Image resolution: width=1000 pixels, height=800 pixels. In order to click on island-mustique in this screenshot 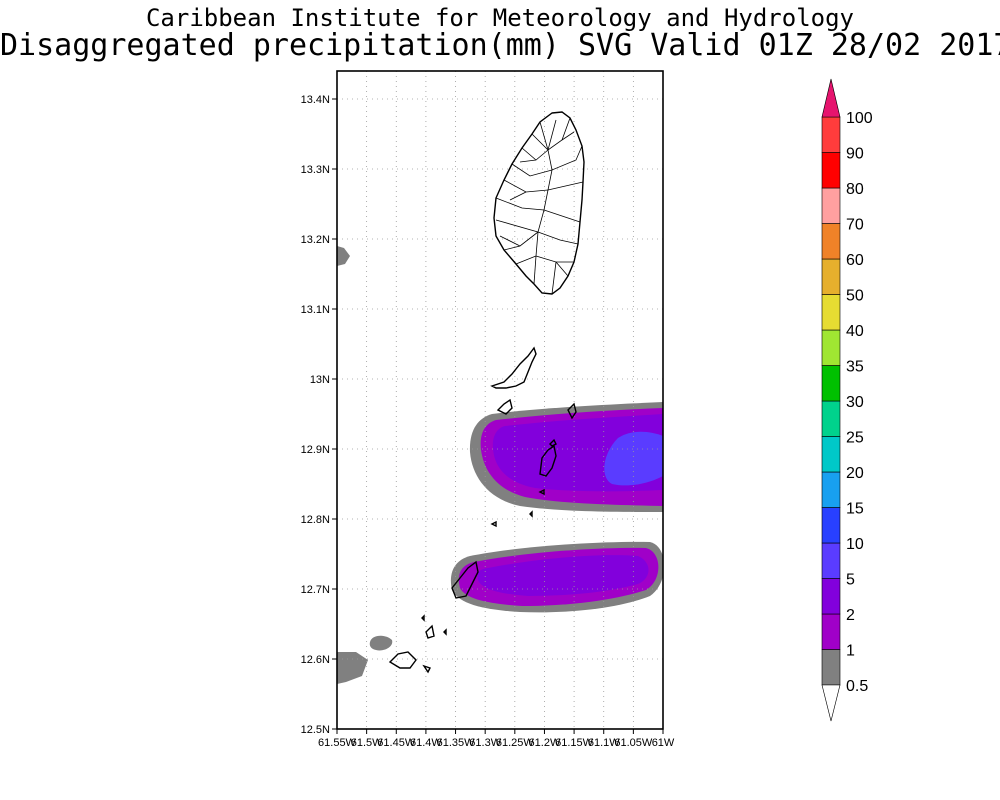, I will do `click(504, 406)`.